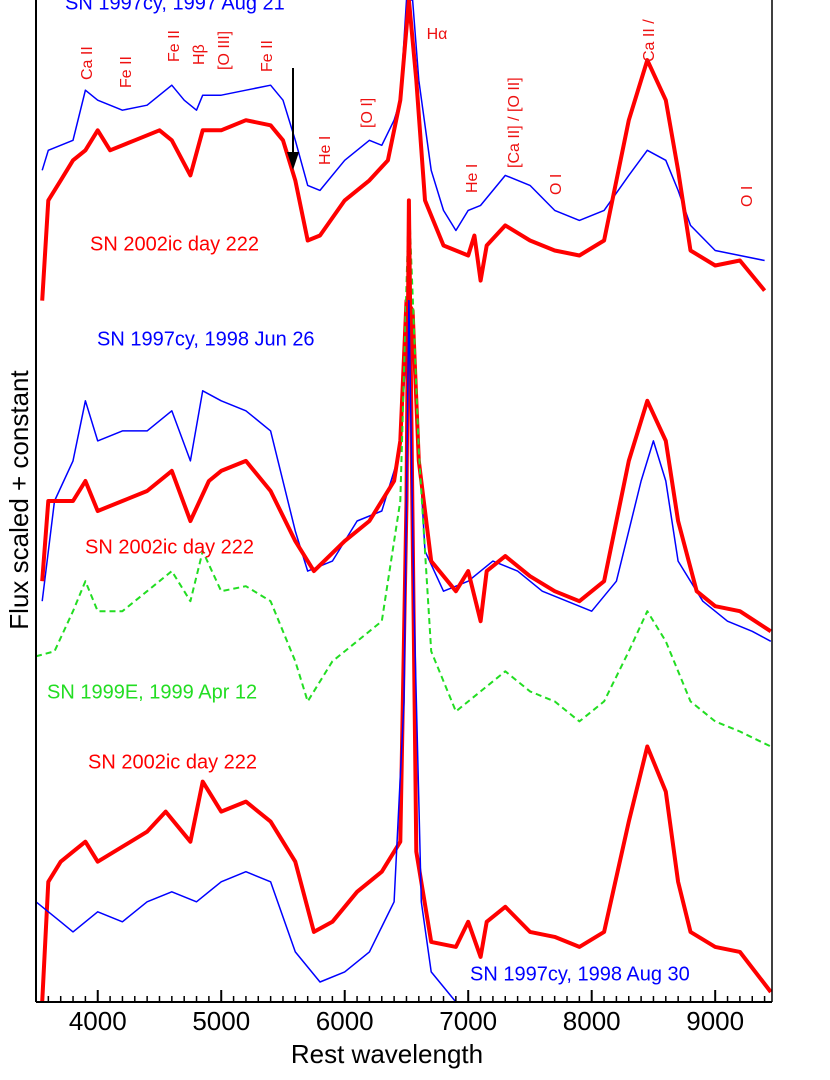  What do you see at coordinates (345, 1021) in the screenshot?
I see `x-tick-label: 6000` at bounding box center [345, 1021].